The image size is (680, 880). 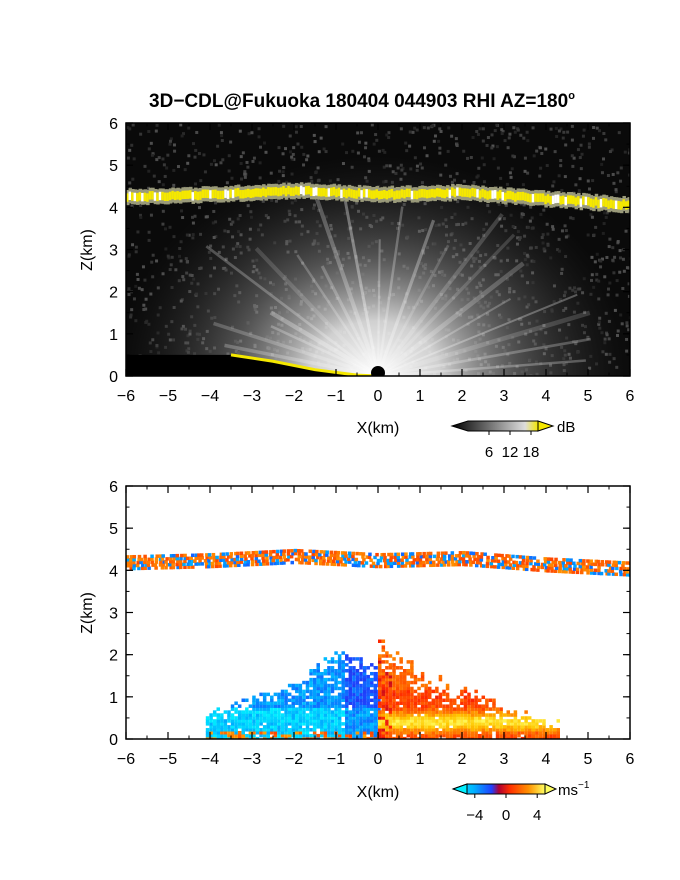 What do you see at coordinates (336, 759) in the screenshot?
I see `x-tick-label: −1` at bounding box center [336, 759].